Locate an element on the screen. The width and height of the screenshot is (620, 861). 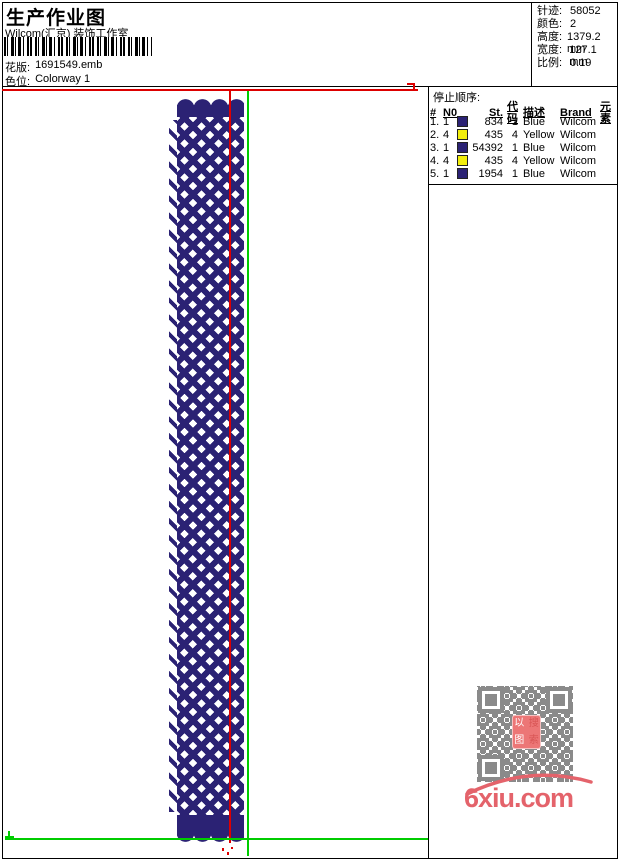
stamp-char: 图 is located at coordinates (519, 740).